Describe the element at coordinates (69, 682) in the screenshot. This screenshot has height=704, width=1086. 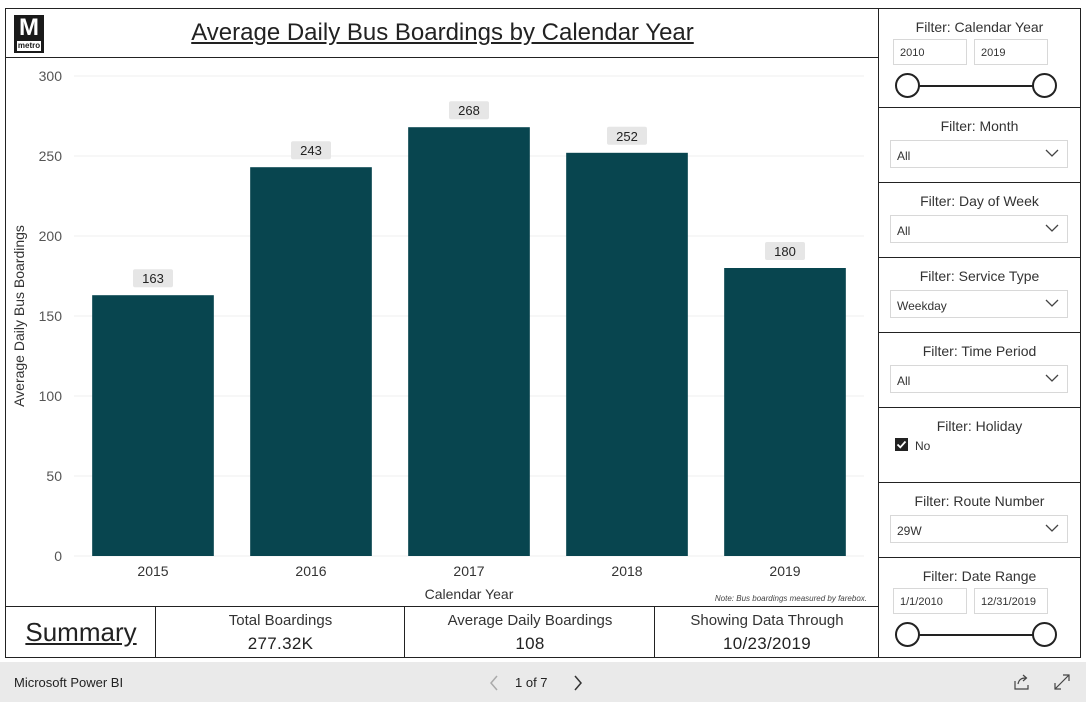
I see `powerbi-brand-link: Microsoft Power BI` at that location.